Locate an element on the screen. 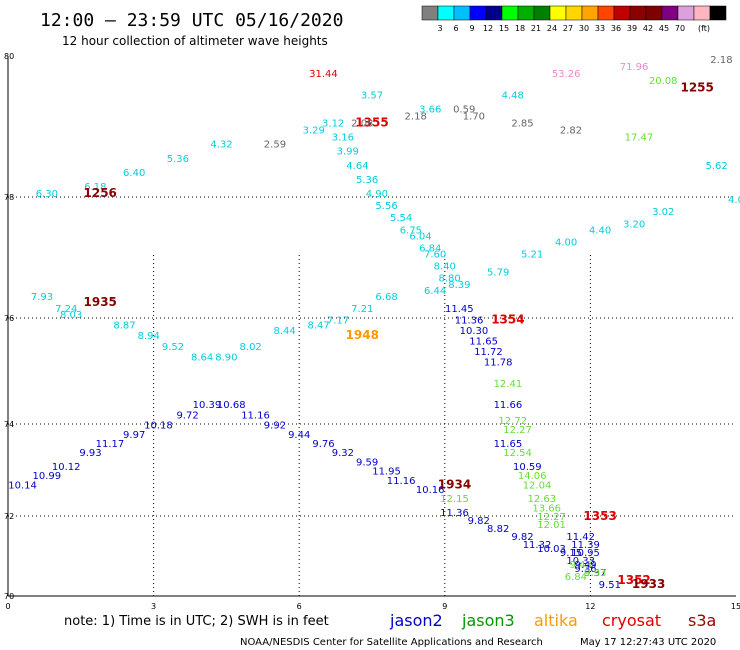 The image size is (740, 650). wave-height-label: 8.40 is located at coordinates (445, 267).